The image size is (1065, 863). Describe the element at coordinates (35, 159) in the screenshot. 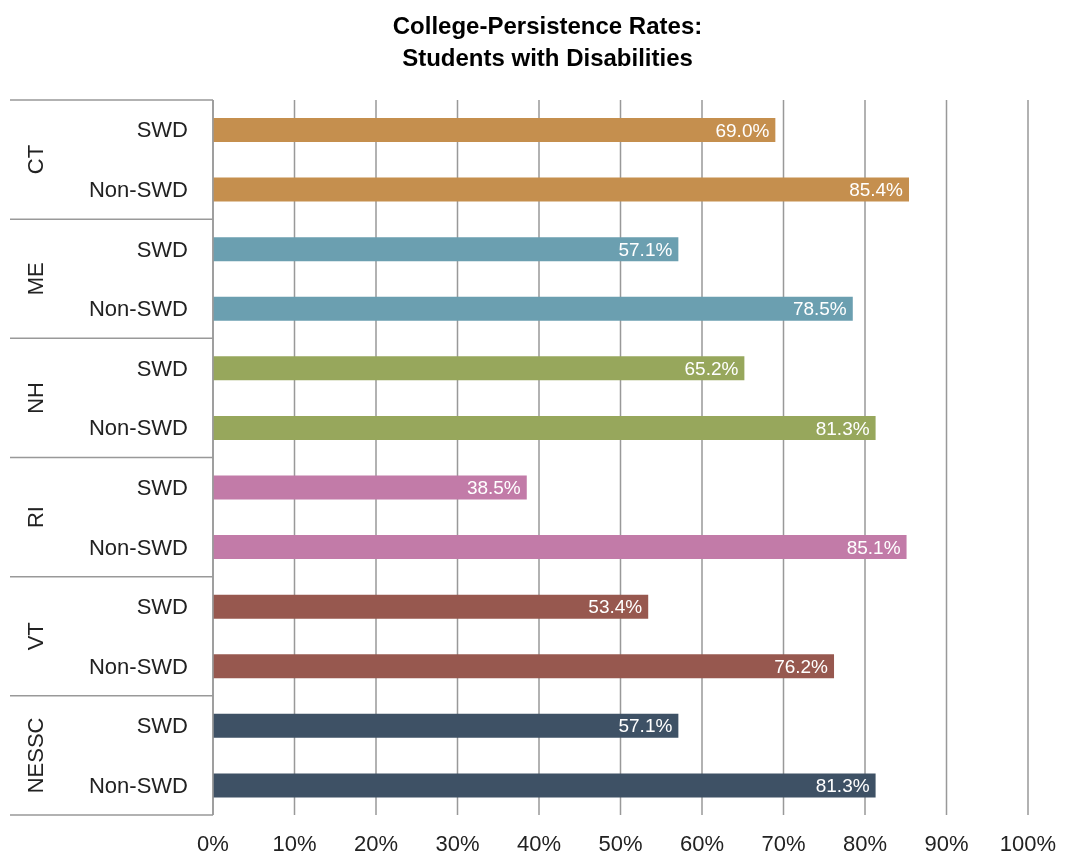

I see `text: CT` at that location.